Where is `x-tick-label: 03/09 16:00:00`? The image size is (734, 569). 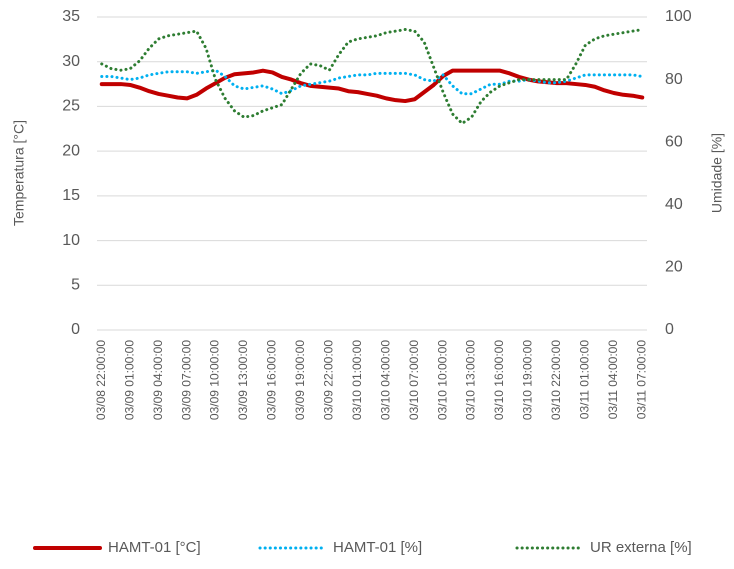 x-tick-label: 03/09 16:00:00 is located at coordinates (272, 380).